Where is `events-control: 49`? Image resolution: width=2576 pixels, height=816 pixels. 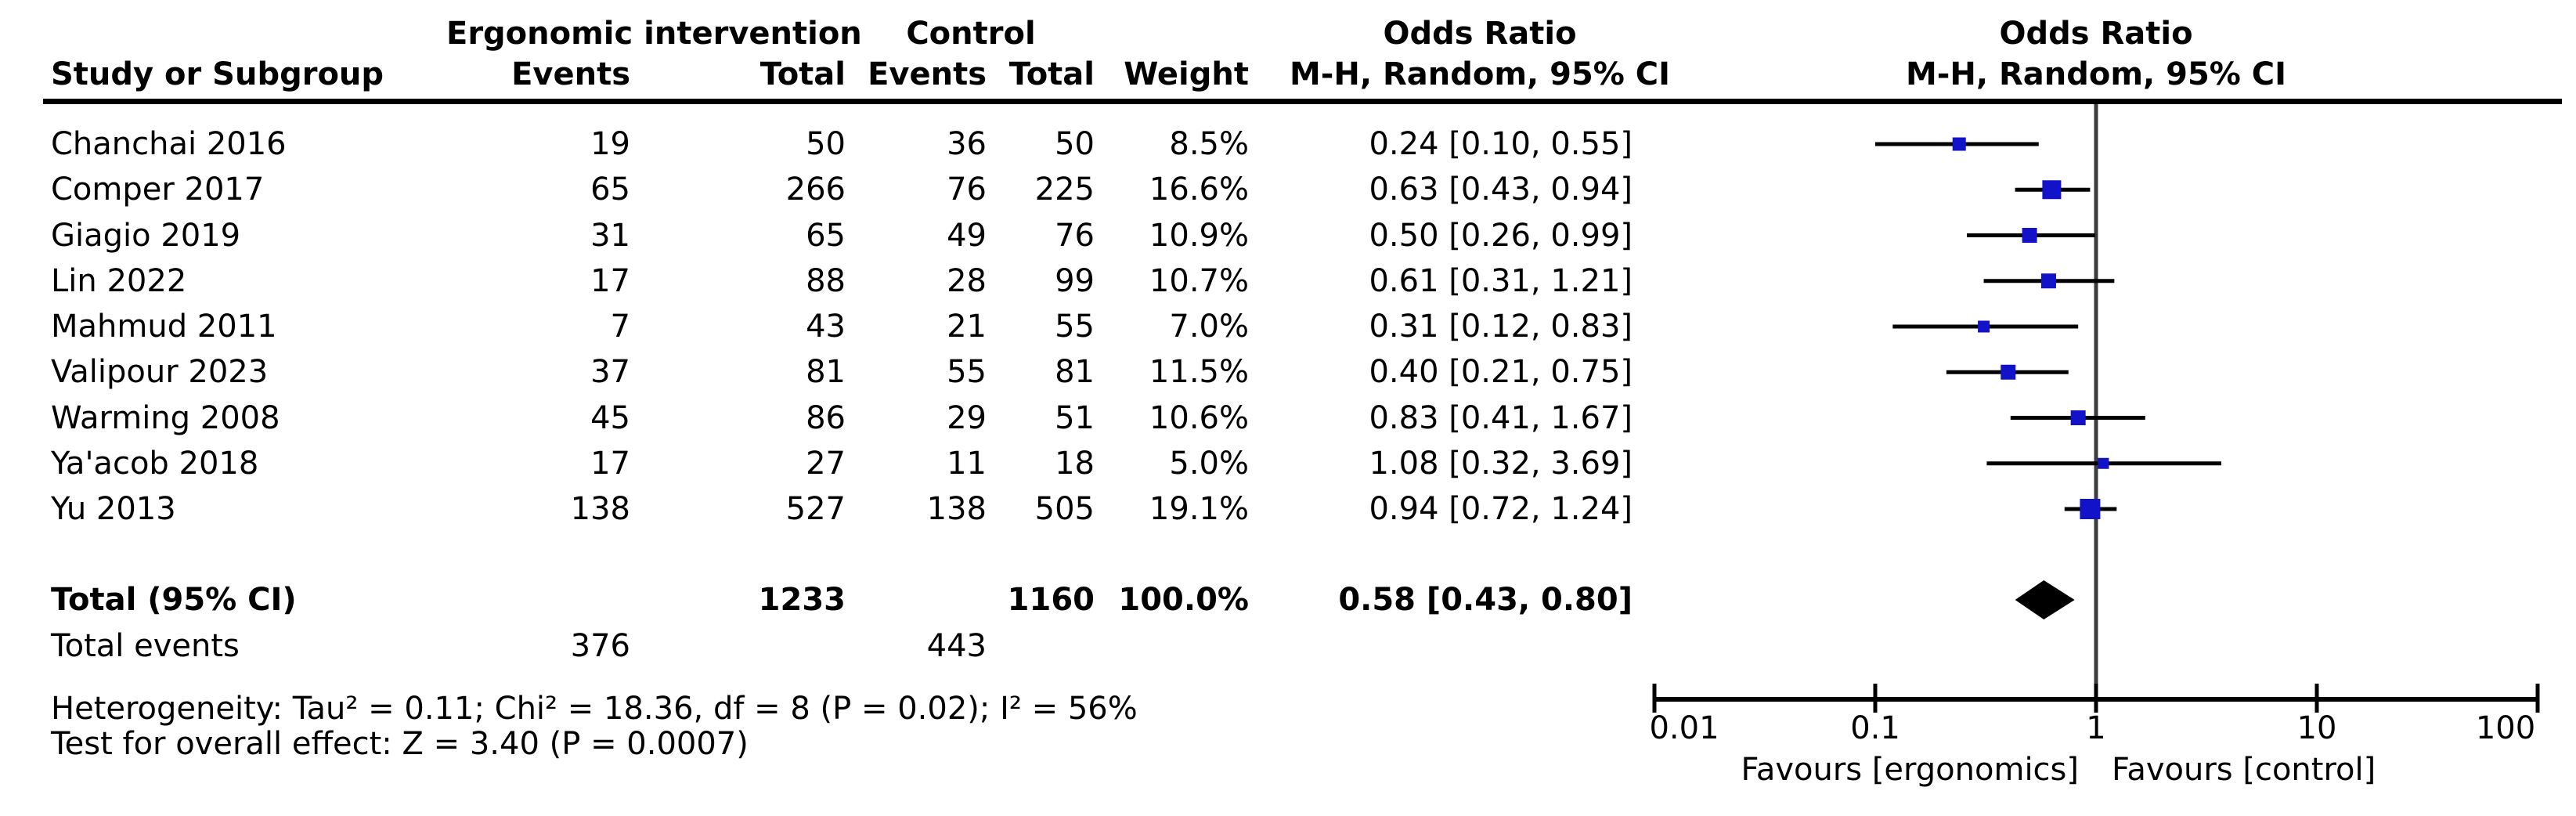 events-control: 49 is located at coordinates (967, 235).